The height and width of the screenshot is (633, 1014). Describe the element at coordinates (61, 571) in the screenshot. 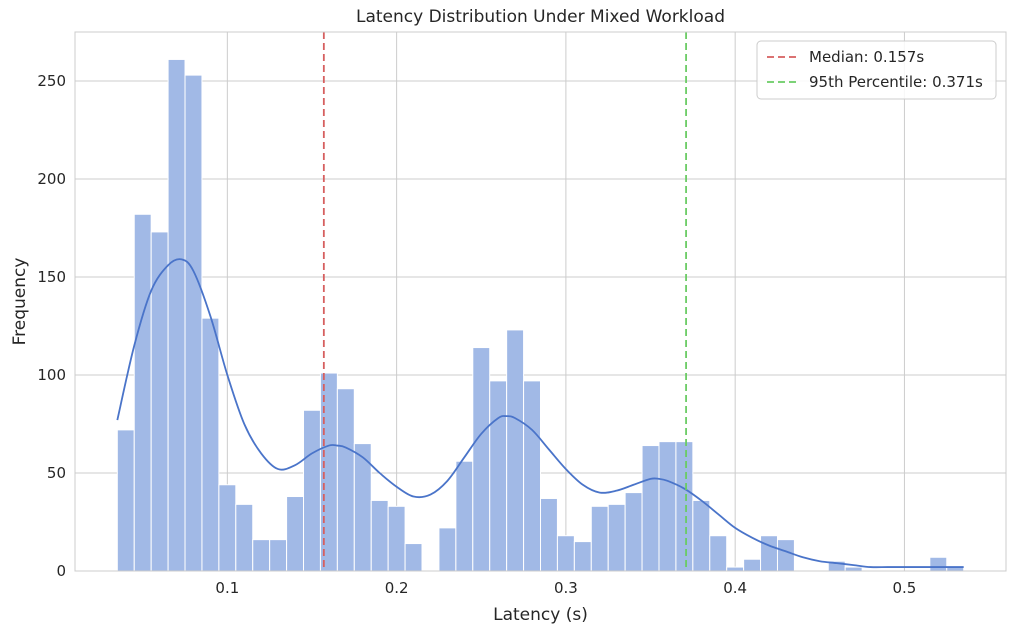

I see `y-tick-label: 0` at that location.